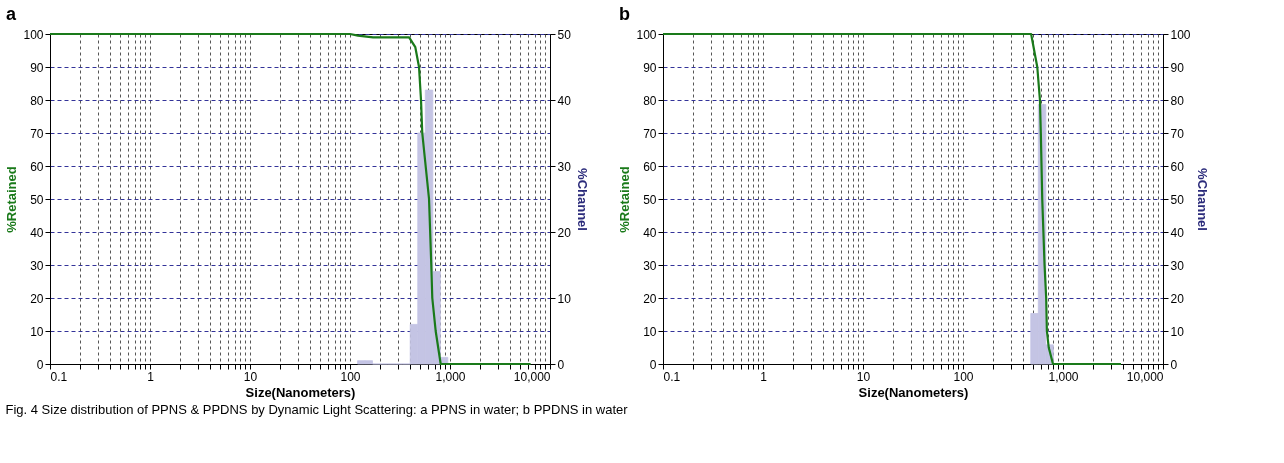  What do you see at coordinates (1177, 166) in the screenshot?
I see `y2-tick-label: 60` at bounding box center [1177, 166].